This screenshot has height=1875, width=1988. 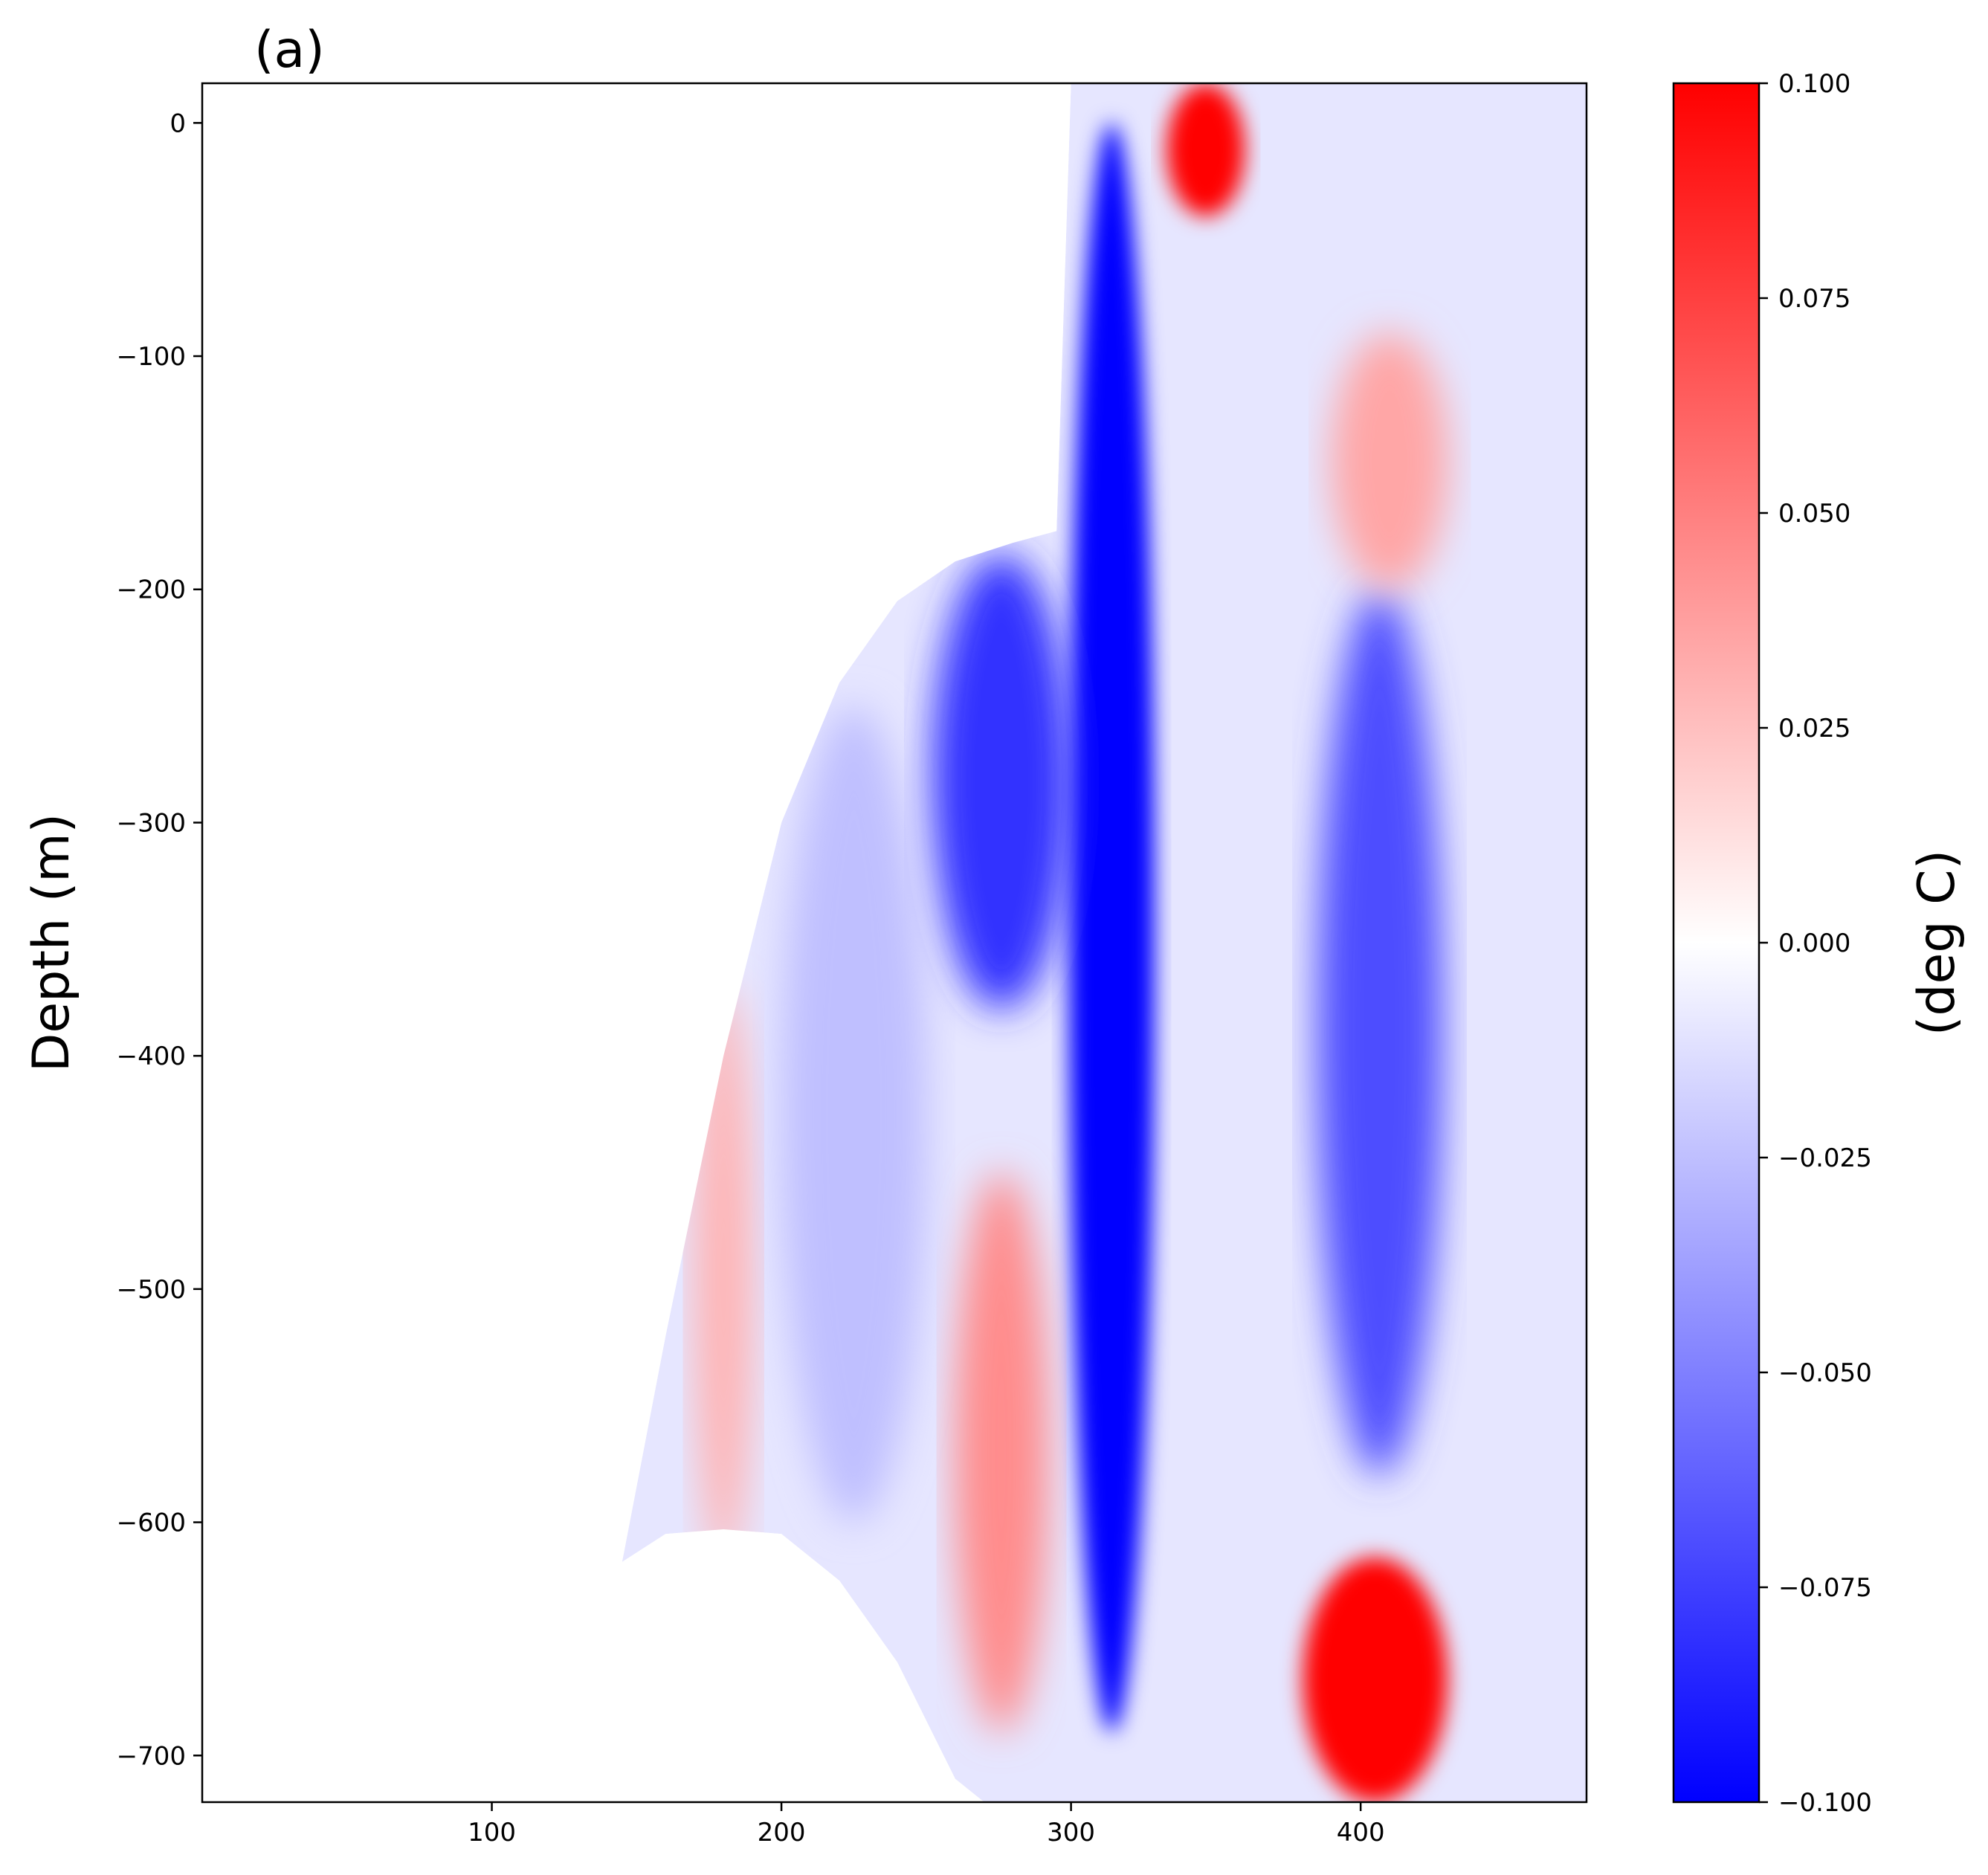 What do you see at coordinates (151, 1756) in the screenshot?
I see `y-tick-label: −700` at bounding box center [151, 1756].